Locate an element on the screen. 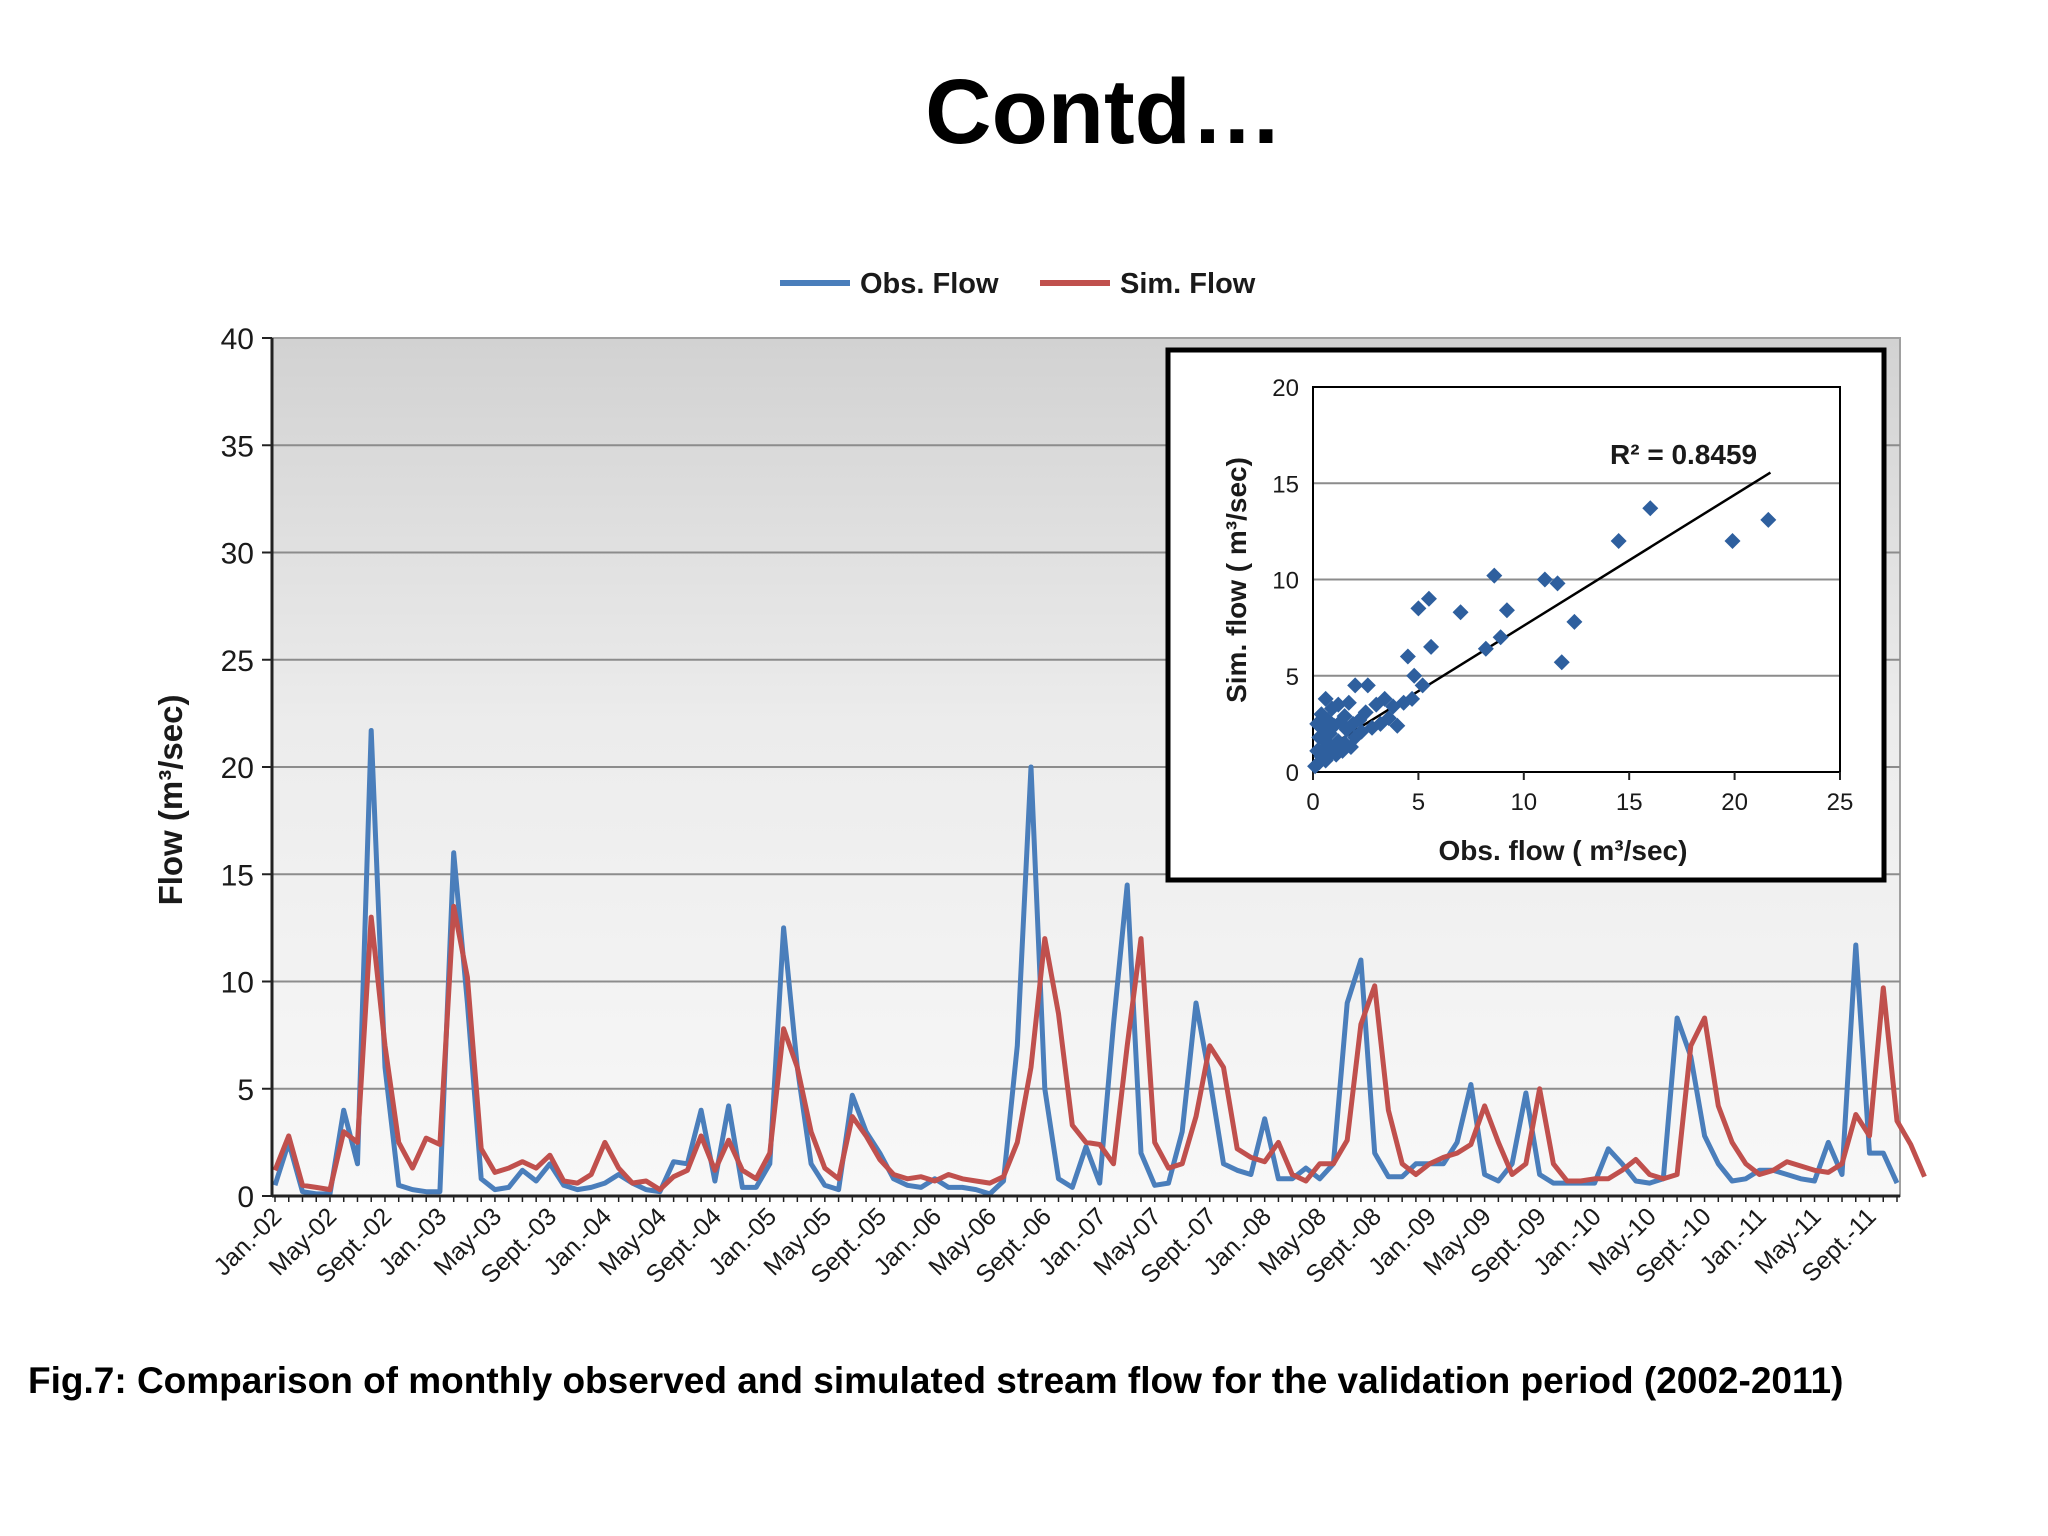  inset-y-tick-label: 10 is located at coordinates (1285, 581).